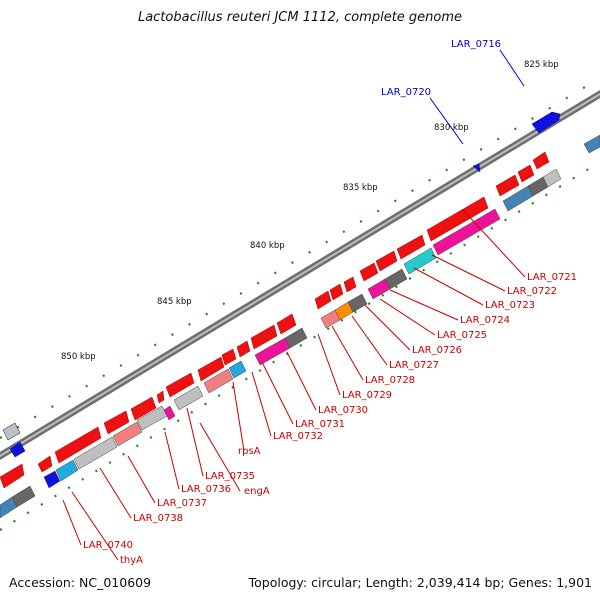 This screenshot has height=600, width=600. Describe the element at coordinates (80, 582) in the screenshot. I see `accession-label: Accession: NC_010609` at that location.